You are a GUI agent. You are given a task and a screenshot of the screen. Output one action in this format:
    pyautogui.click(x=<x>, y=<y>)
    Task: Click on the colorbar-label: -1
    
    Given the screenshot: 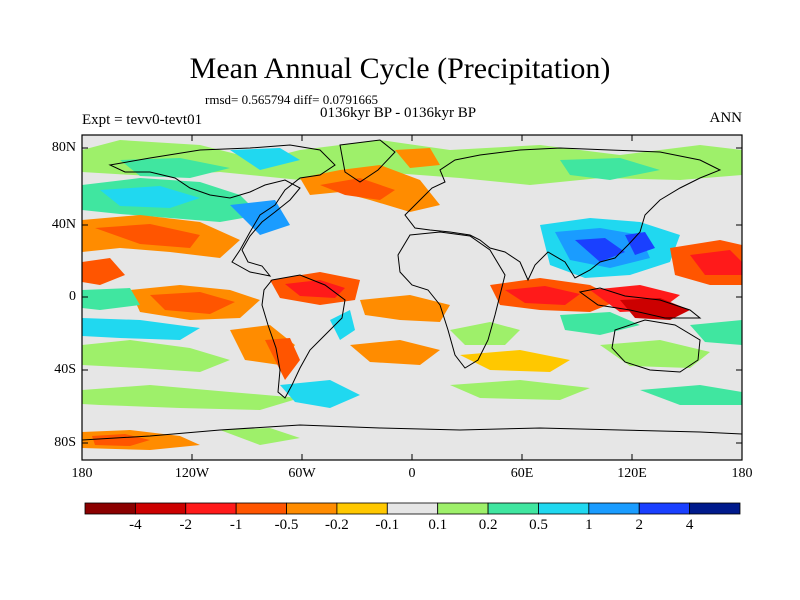 What is the action you would take?
    pyautogui.click(x=236, y=525)
    